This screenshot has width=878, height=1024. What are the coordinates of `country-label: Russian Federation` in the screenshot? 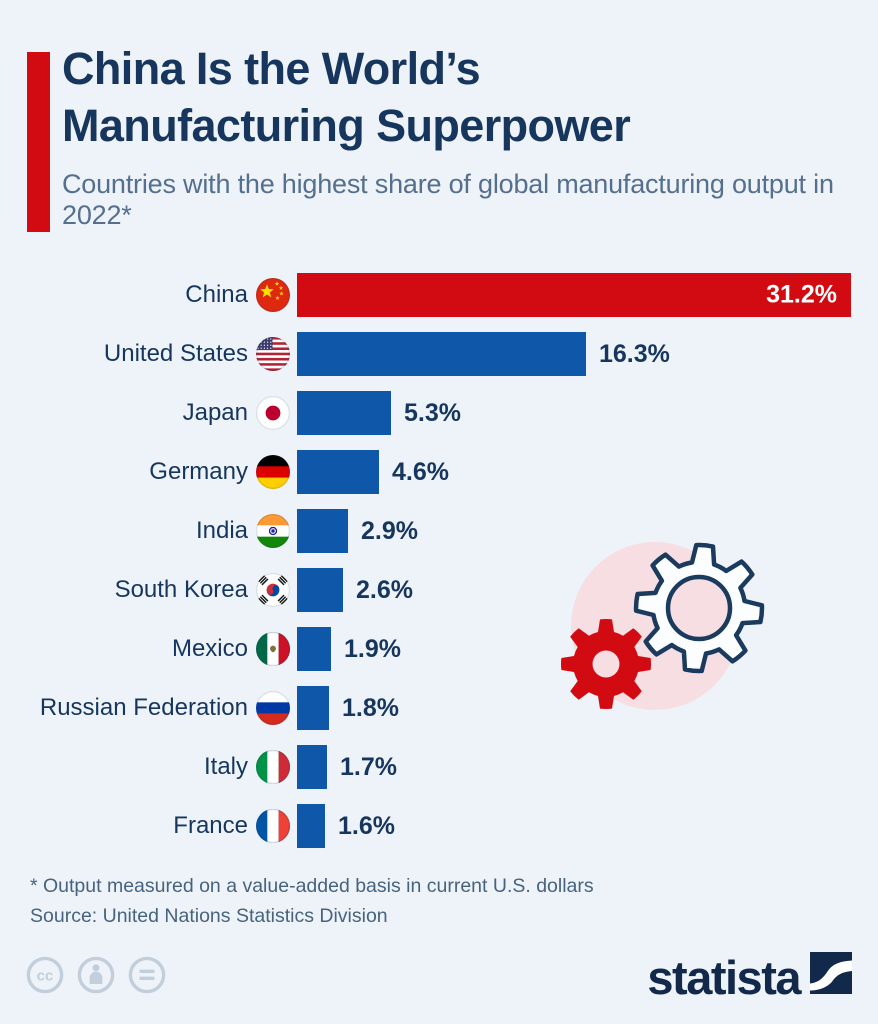 It's located at (143, 707).